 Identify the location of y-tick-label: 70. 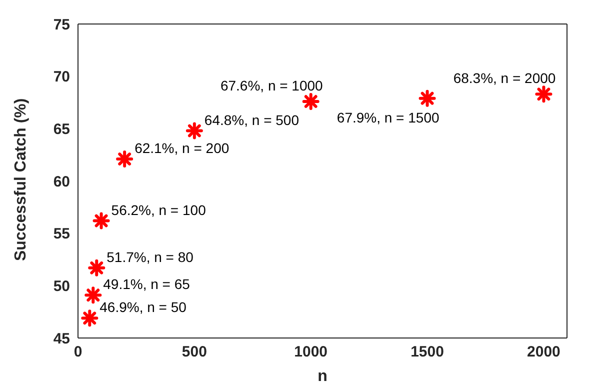
(61, 77).